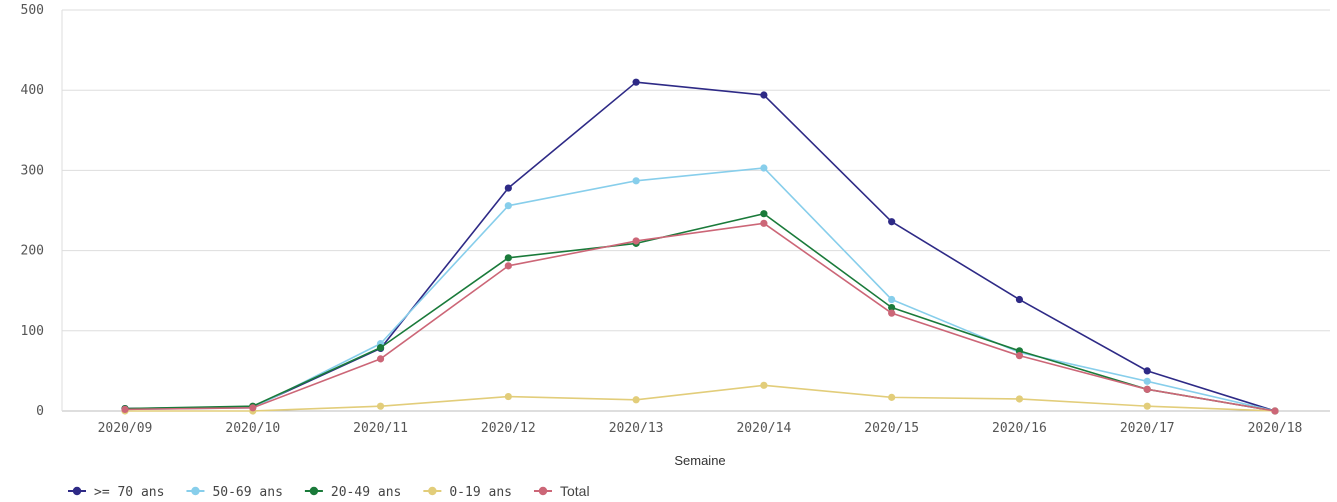  What do you see at coordinates (380, 428) in the screenshot?
I see `x-tick-label: 2020/11` at bounding box center [380, 428].